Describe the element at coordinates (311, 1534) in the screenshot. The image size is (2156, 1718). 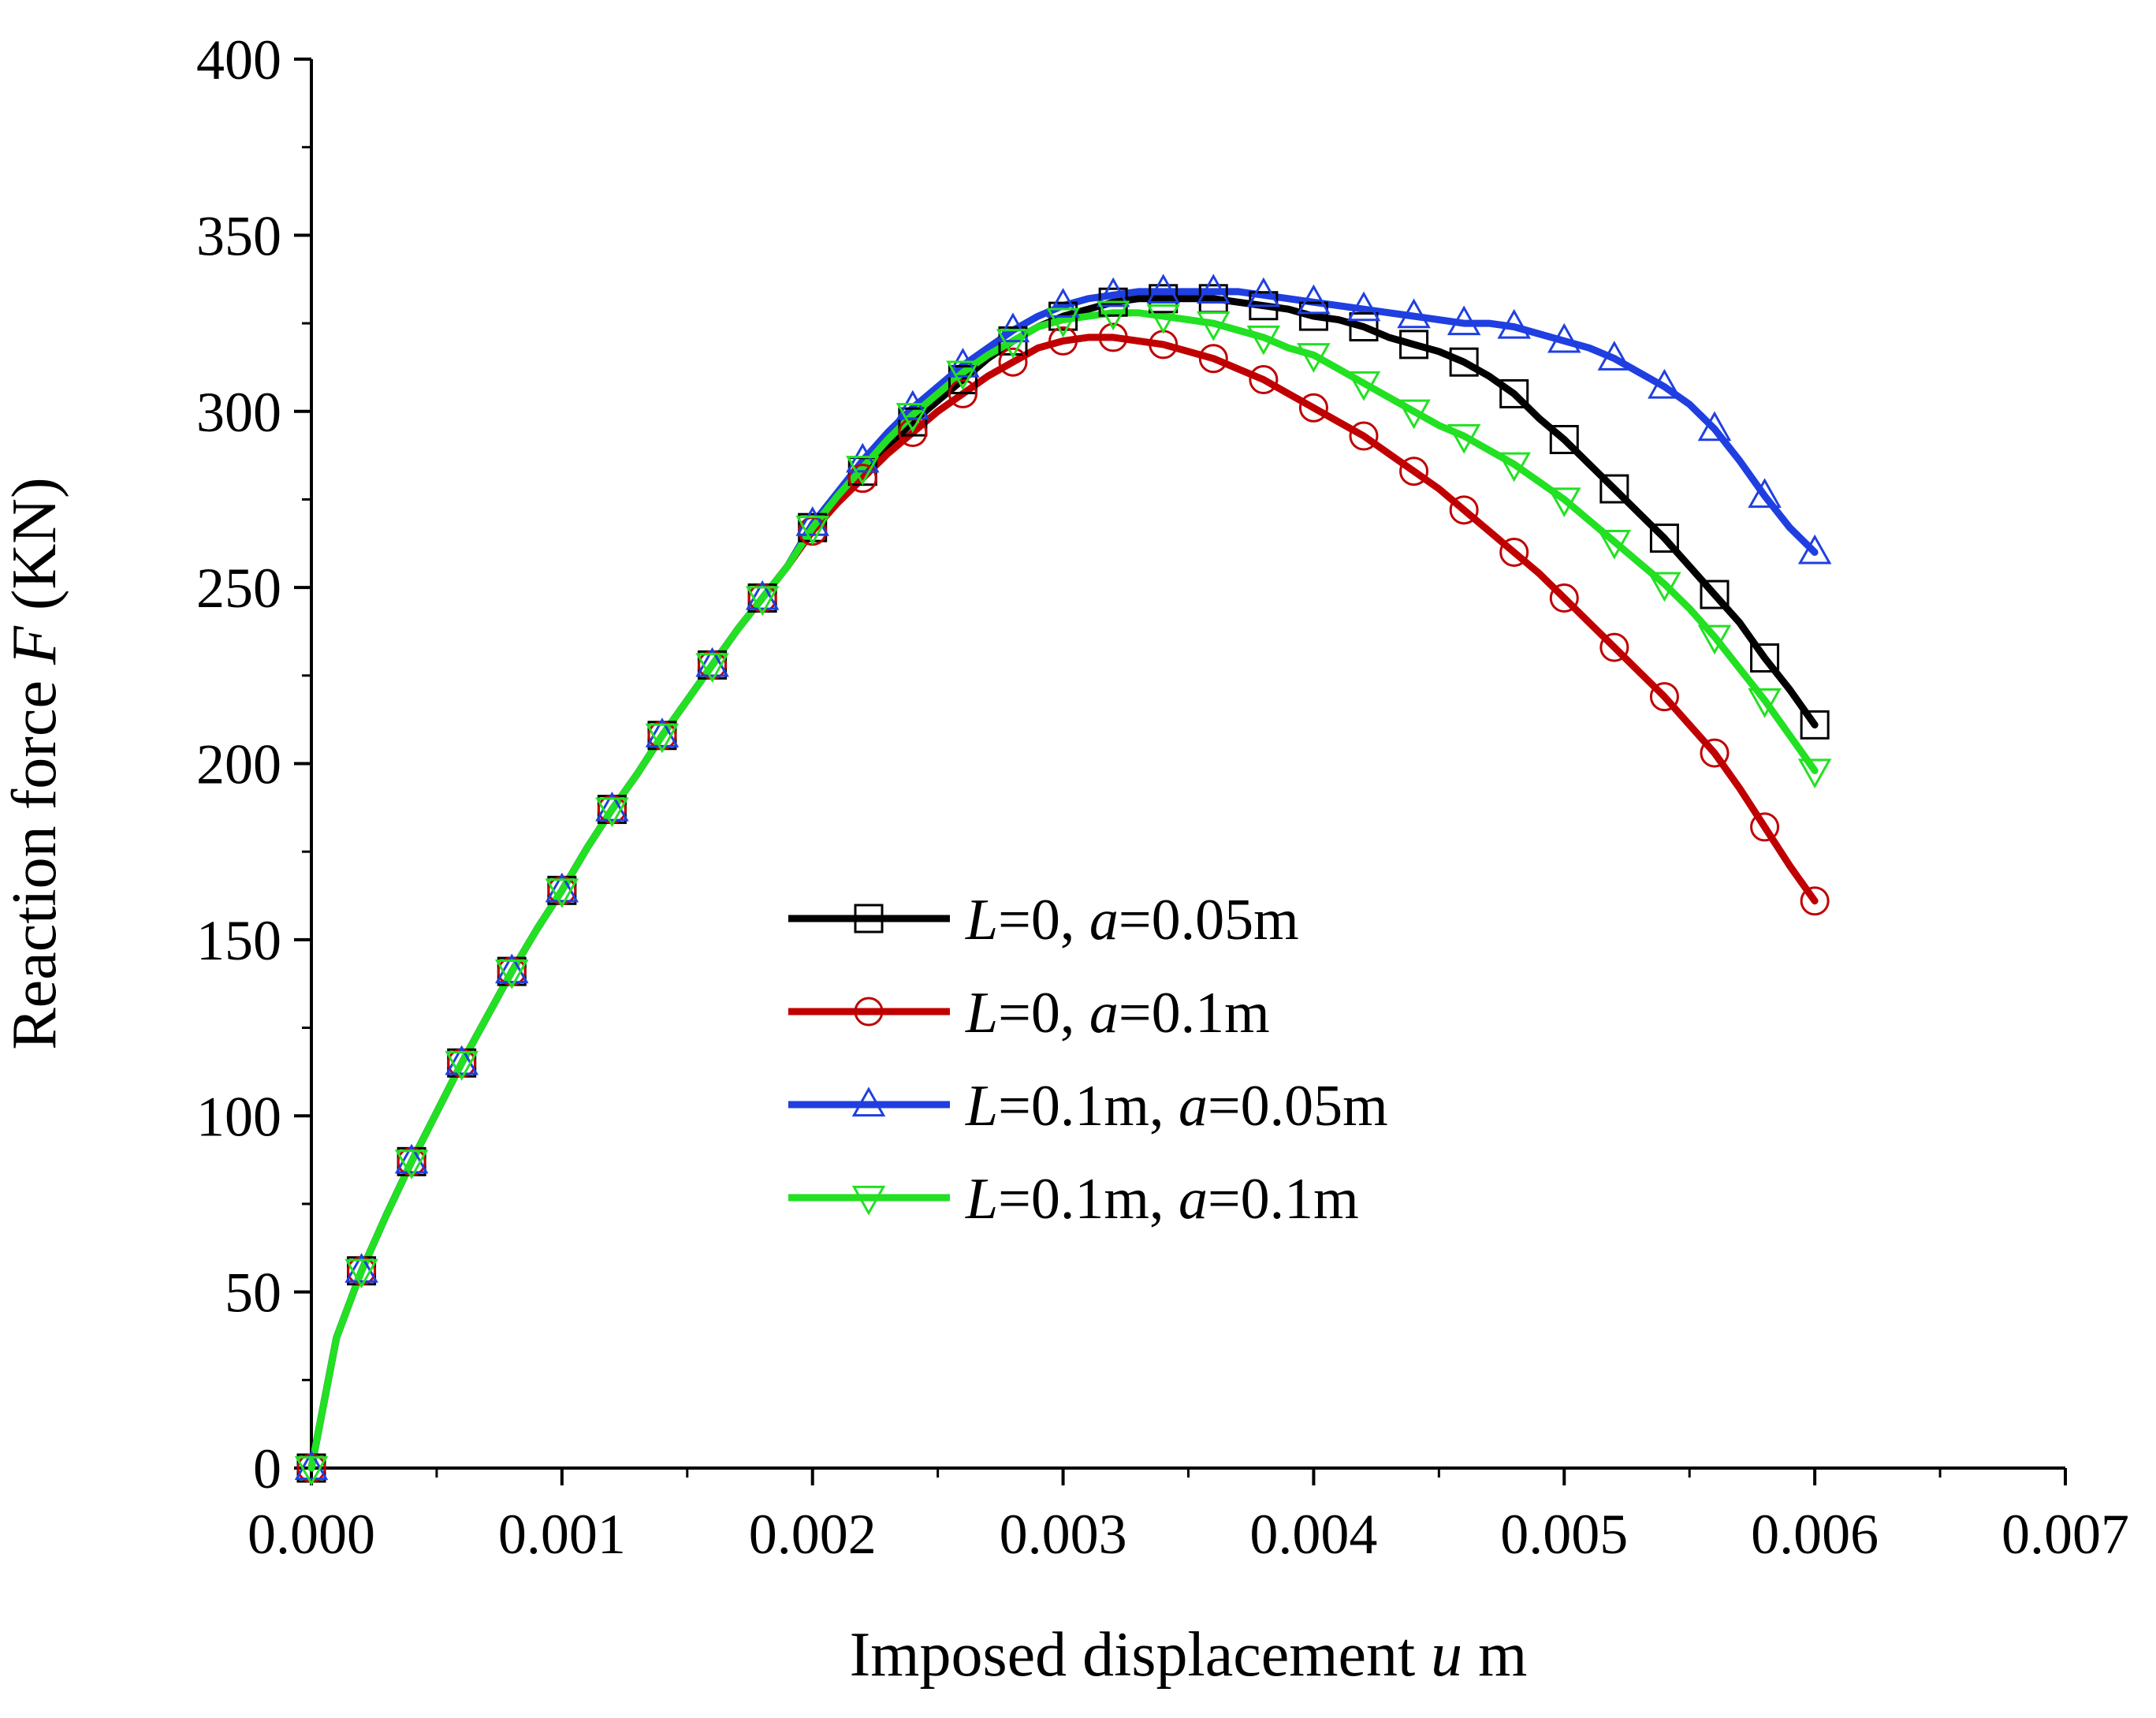
I see `x-tick-label: 0.000` at that location.